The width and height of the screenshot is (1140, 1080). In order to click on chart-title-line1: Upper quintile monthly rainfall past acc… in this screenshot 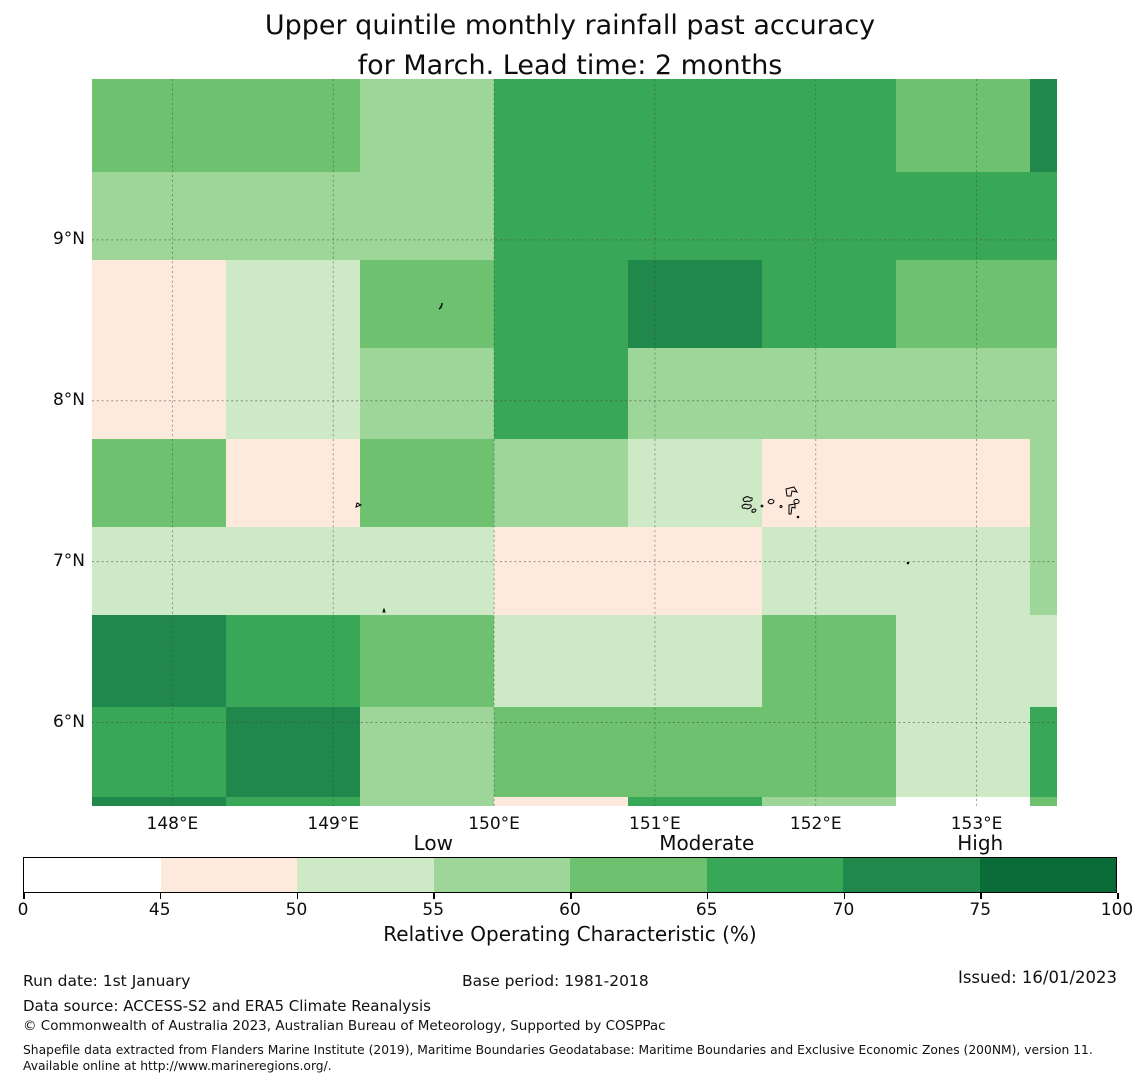, I will do `click(570, 25)`.